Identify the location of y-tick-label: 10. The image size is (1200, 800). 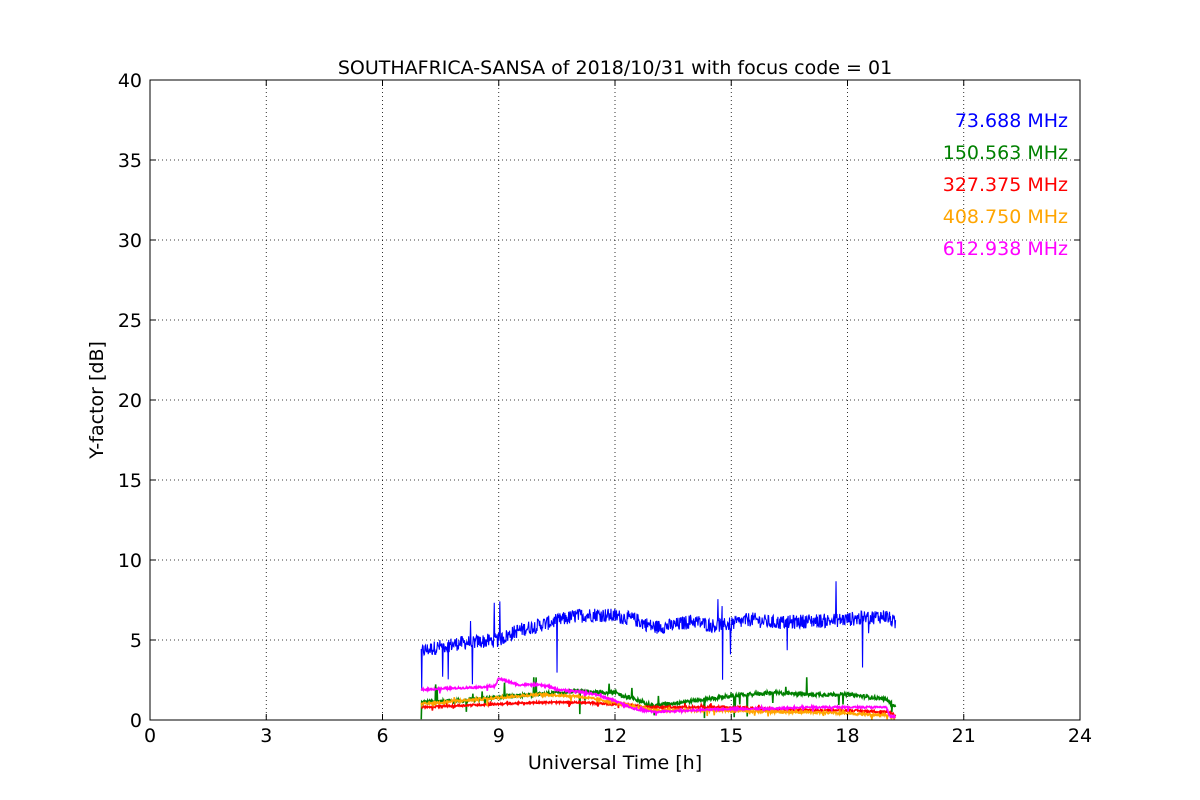
(130, 561).